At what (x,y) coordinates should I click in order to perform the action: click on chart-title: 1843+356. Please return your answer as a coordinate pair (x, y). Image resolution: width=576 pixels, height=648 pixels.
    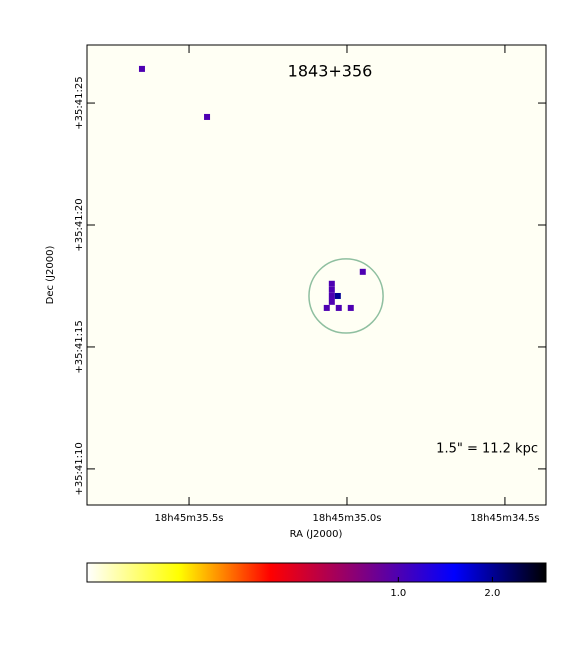
    Looking at the image, I should click on (330, 71).